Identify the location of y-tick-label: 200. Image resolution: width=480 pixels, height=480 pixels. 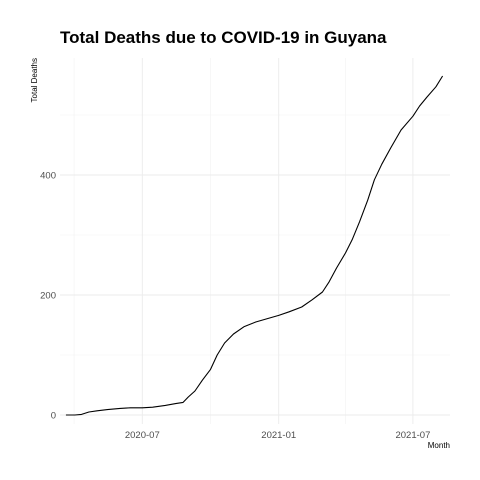
(48, 296).